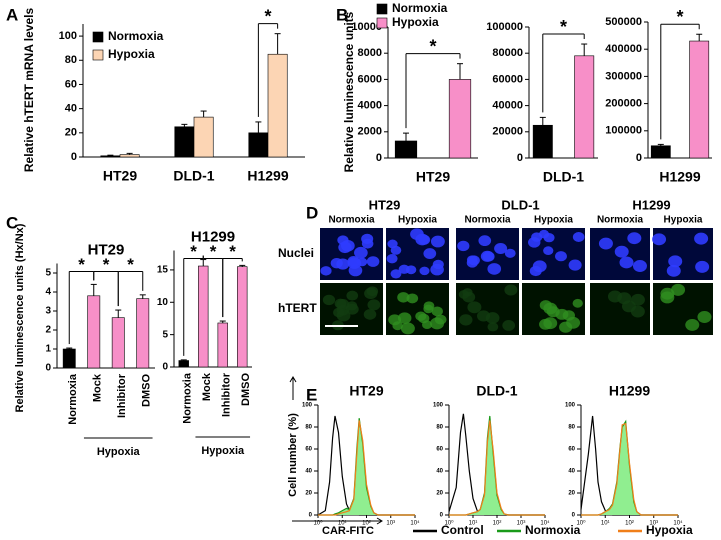  What do you see at coordinates (629, 391) in the screenshot?
I see `chart-title: H1299` at bounding box center [629, 391].